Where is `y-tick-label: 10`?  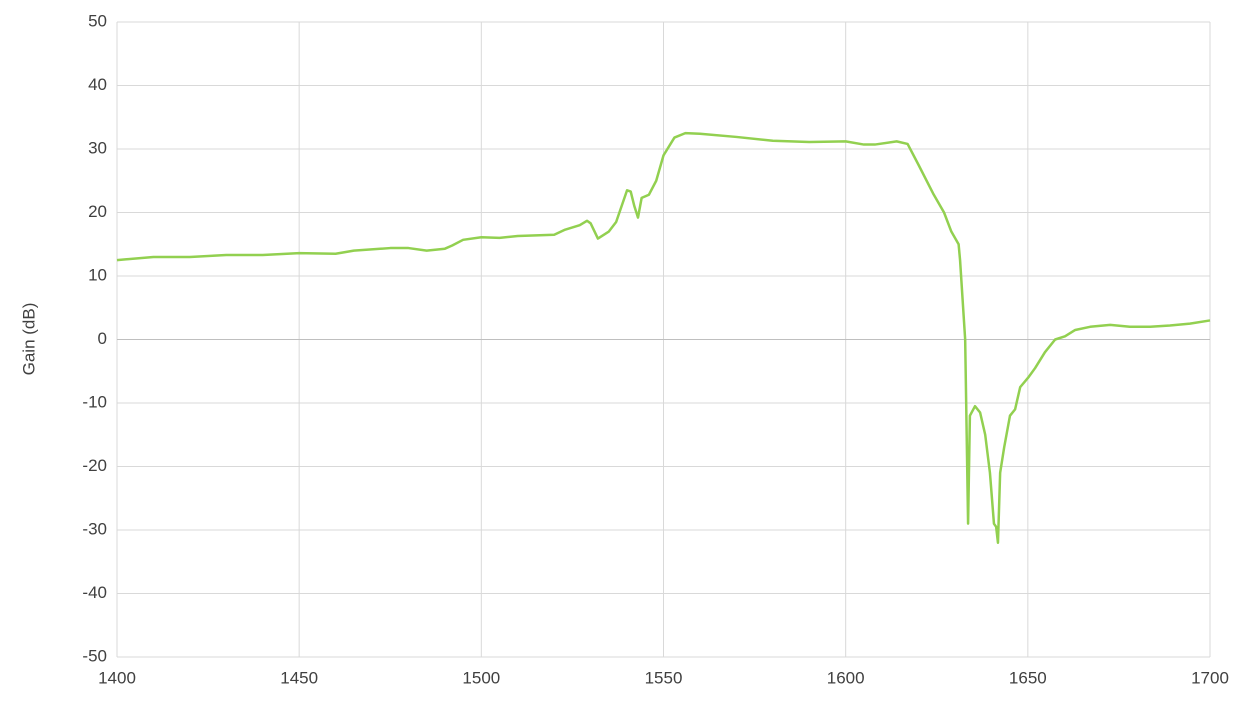
y-tick-label: 10 is located at coordinates (97, 274).